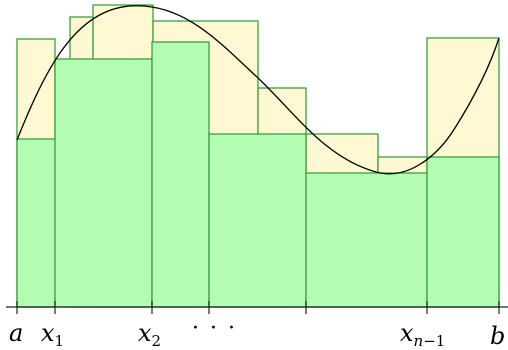  I want to click on label-xn-1-sub-n: n, so click(419, 341).